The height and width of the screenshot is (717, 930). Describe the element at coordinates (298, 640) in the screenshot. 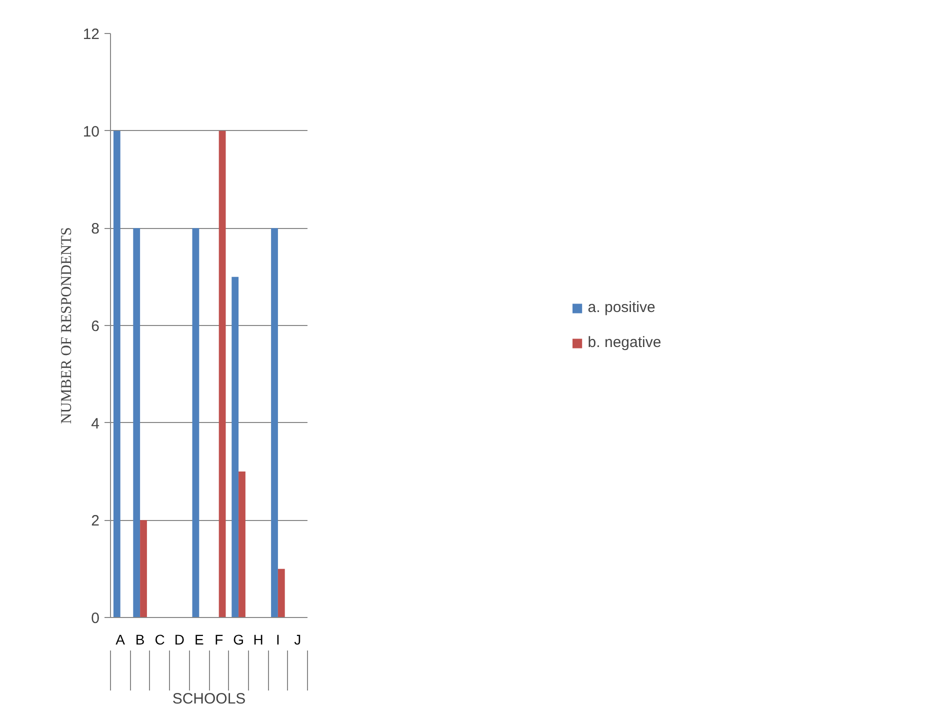

I see `x-tick-label: J` at that location.